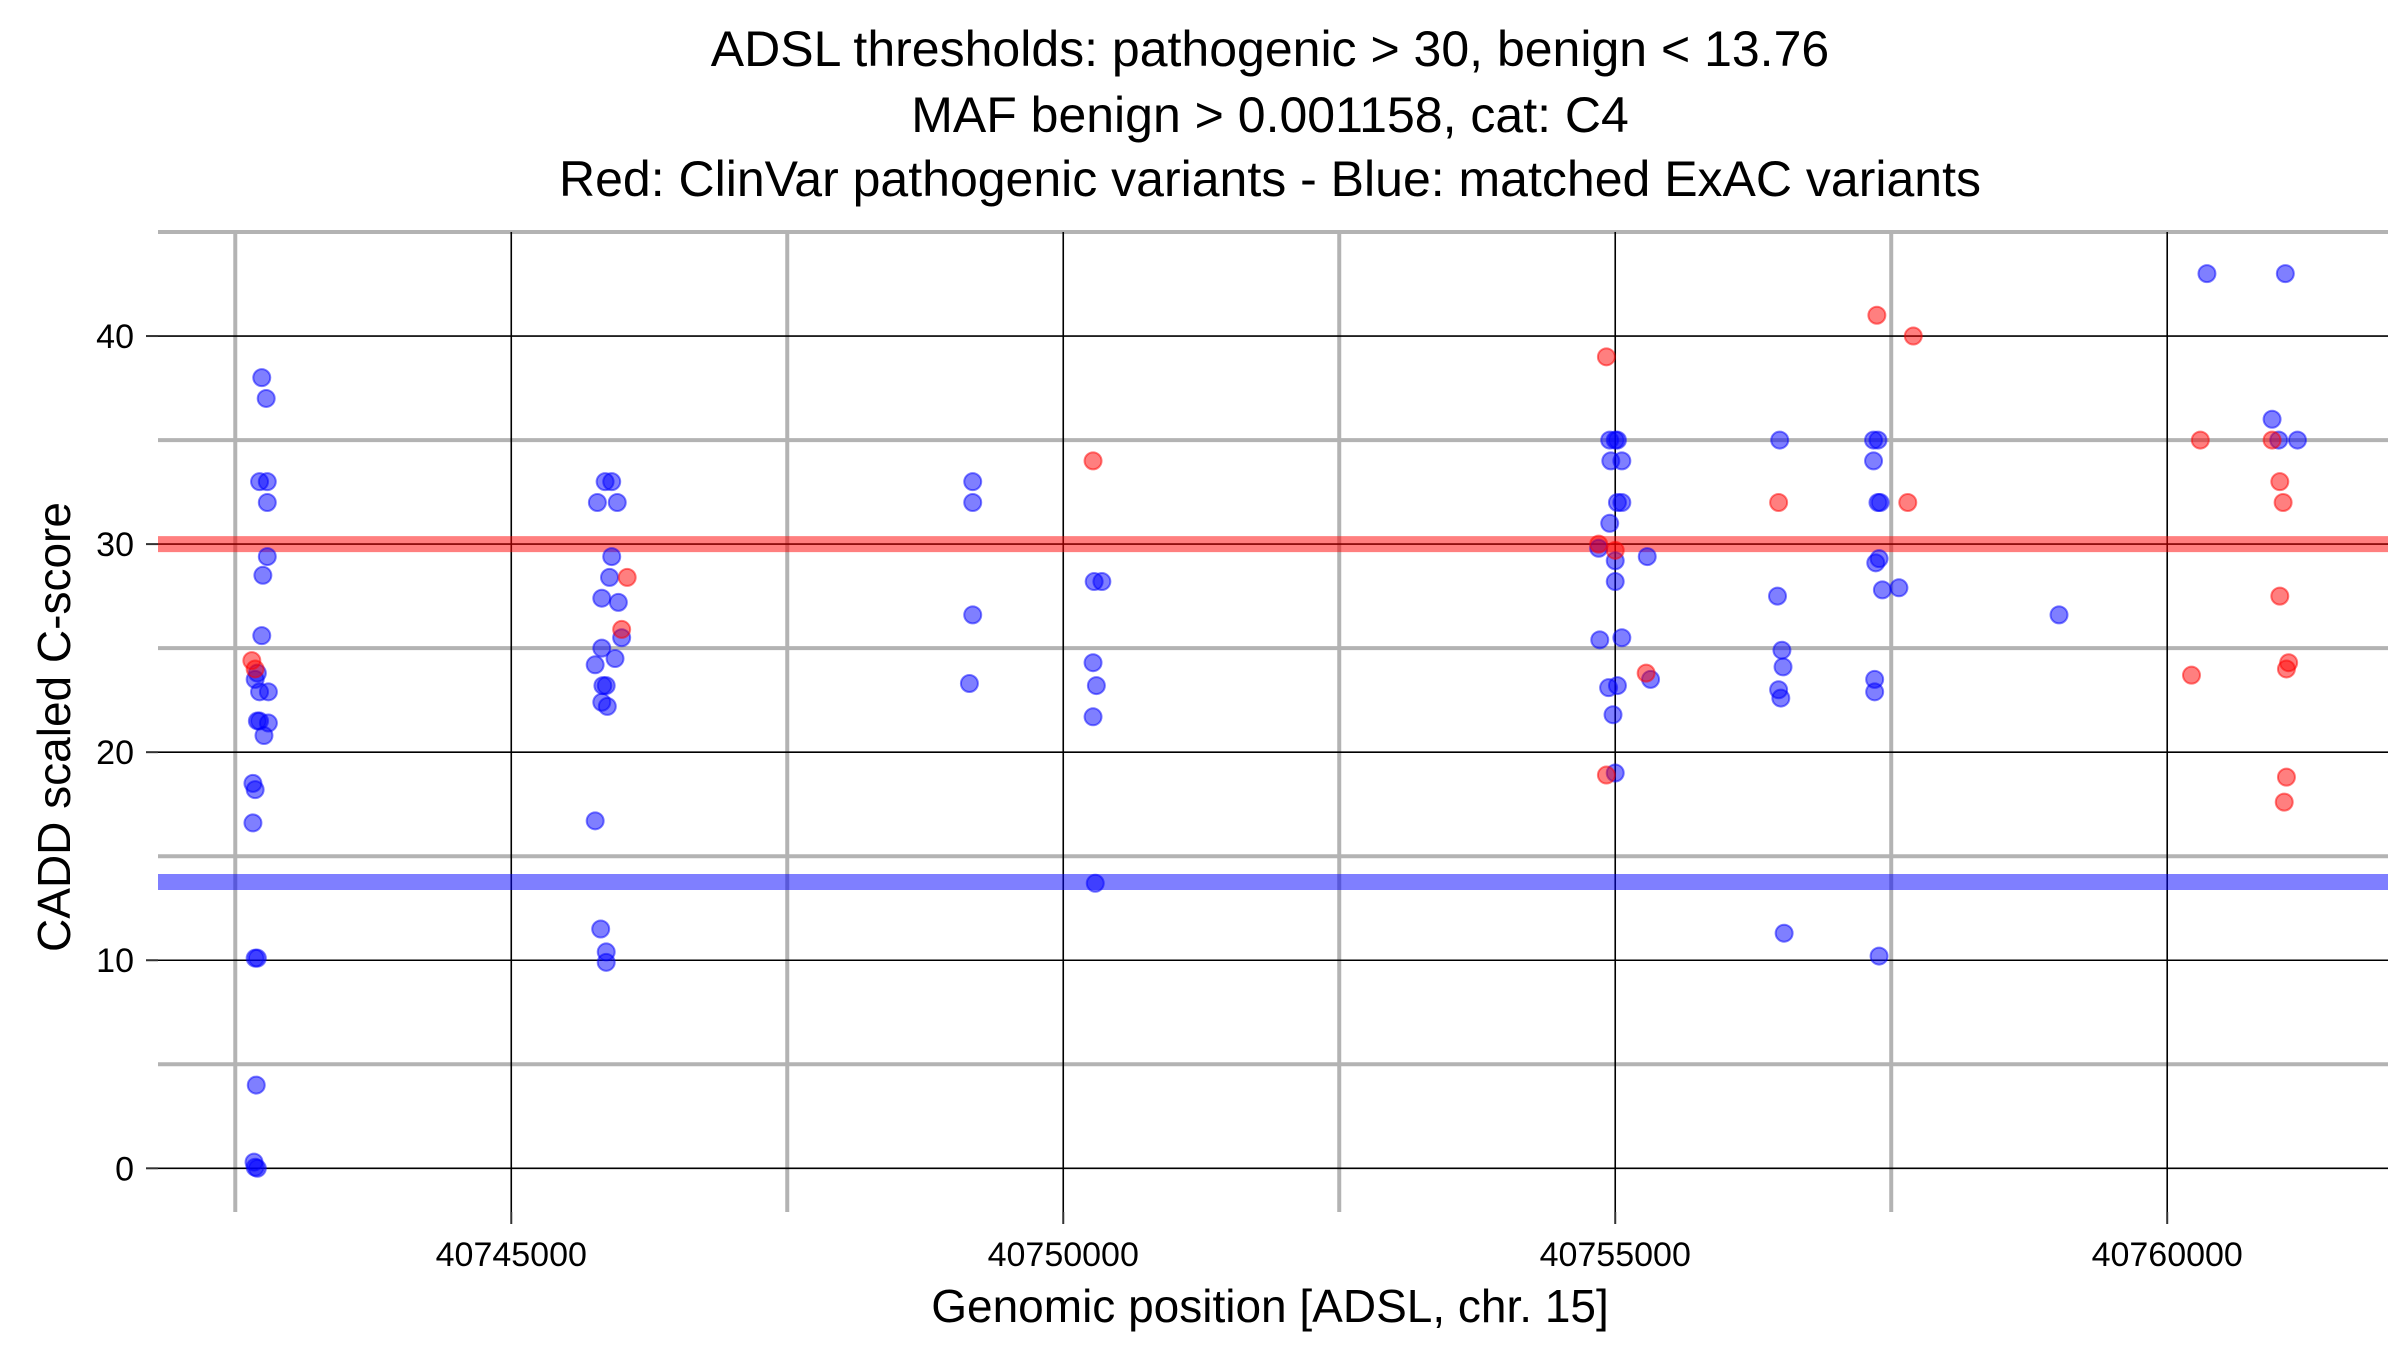  Describe the element at coordinates (1270, 1306) in the screenshot. I see `x-axis-label: Genomic position [ADSL, chr. 15]` at that location.